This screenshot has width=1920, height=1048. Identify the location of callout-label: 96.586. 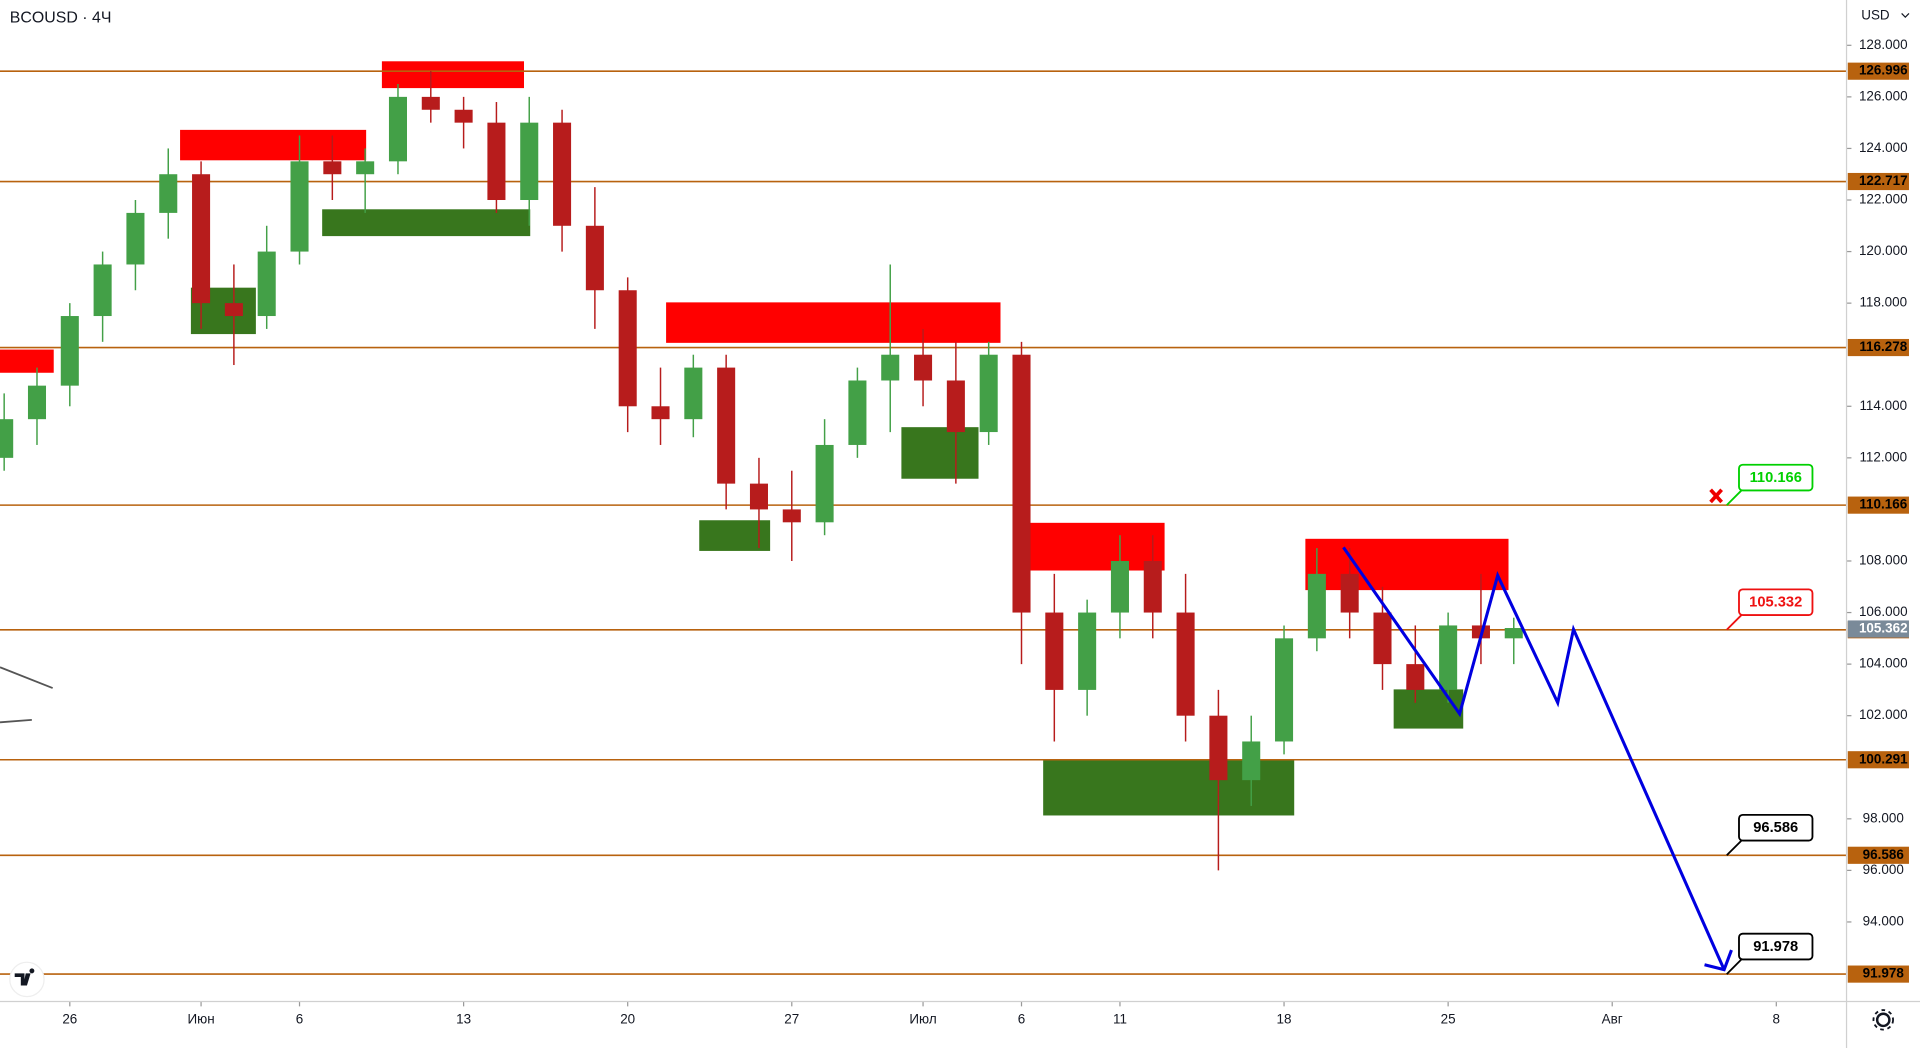
(1775, 828).